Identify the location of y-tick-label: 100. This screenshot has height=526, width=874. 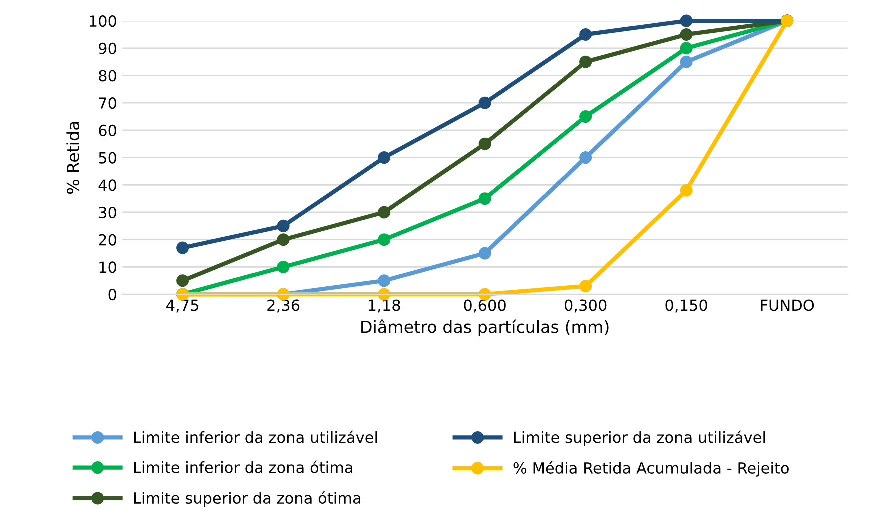
(103, 22).